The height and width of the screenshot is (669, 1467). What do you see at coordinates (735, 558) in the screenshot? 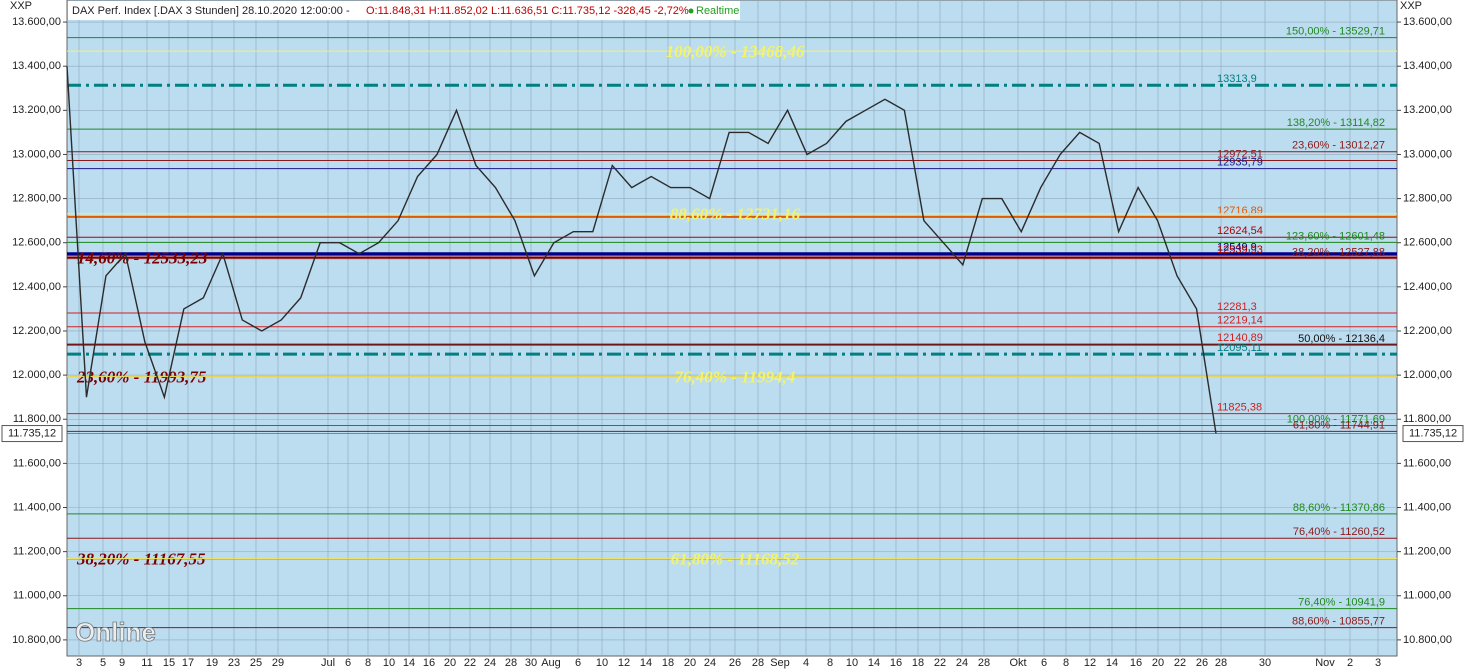
I see `fib-label: 61,80% - 11168,52` at bounding box center [735, 558].